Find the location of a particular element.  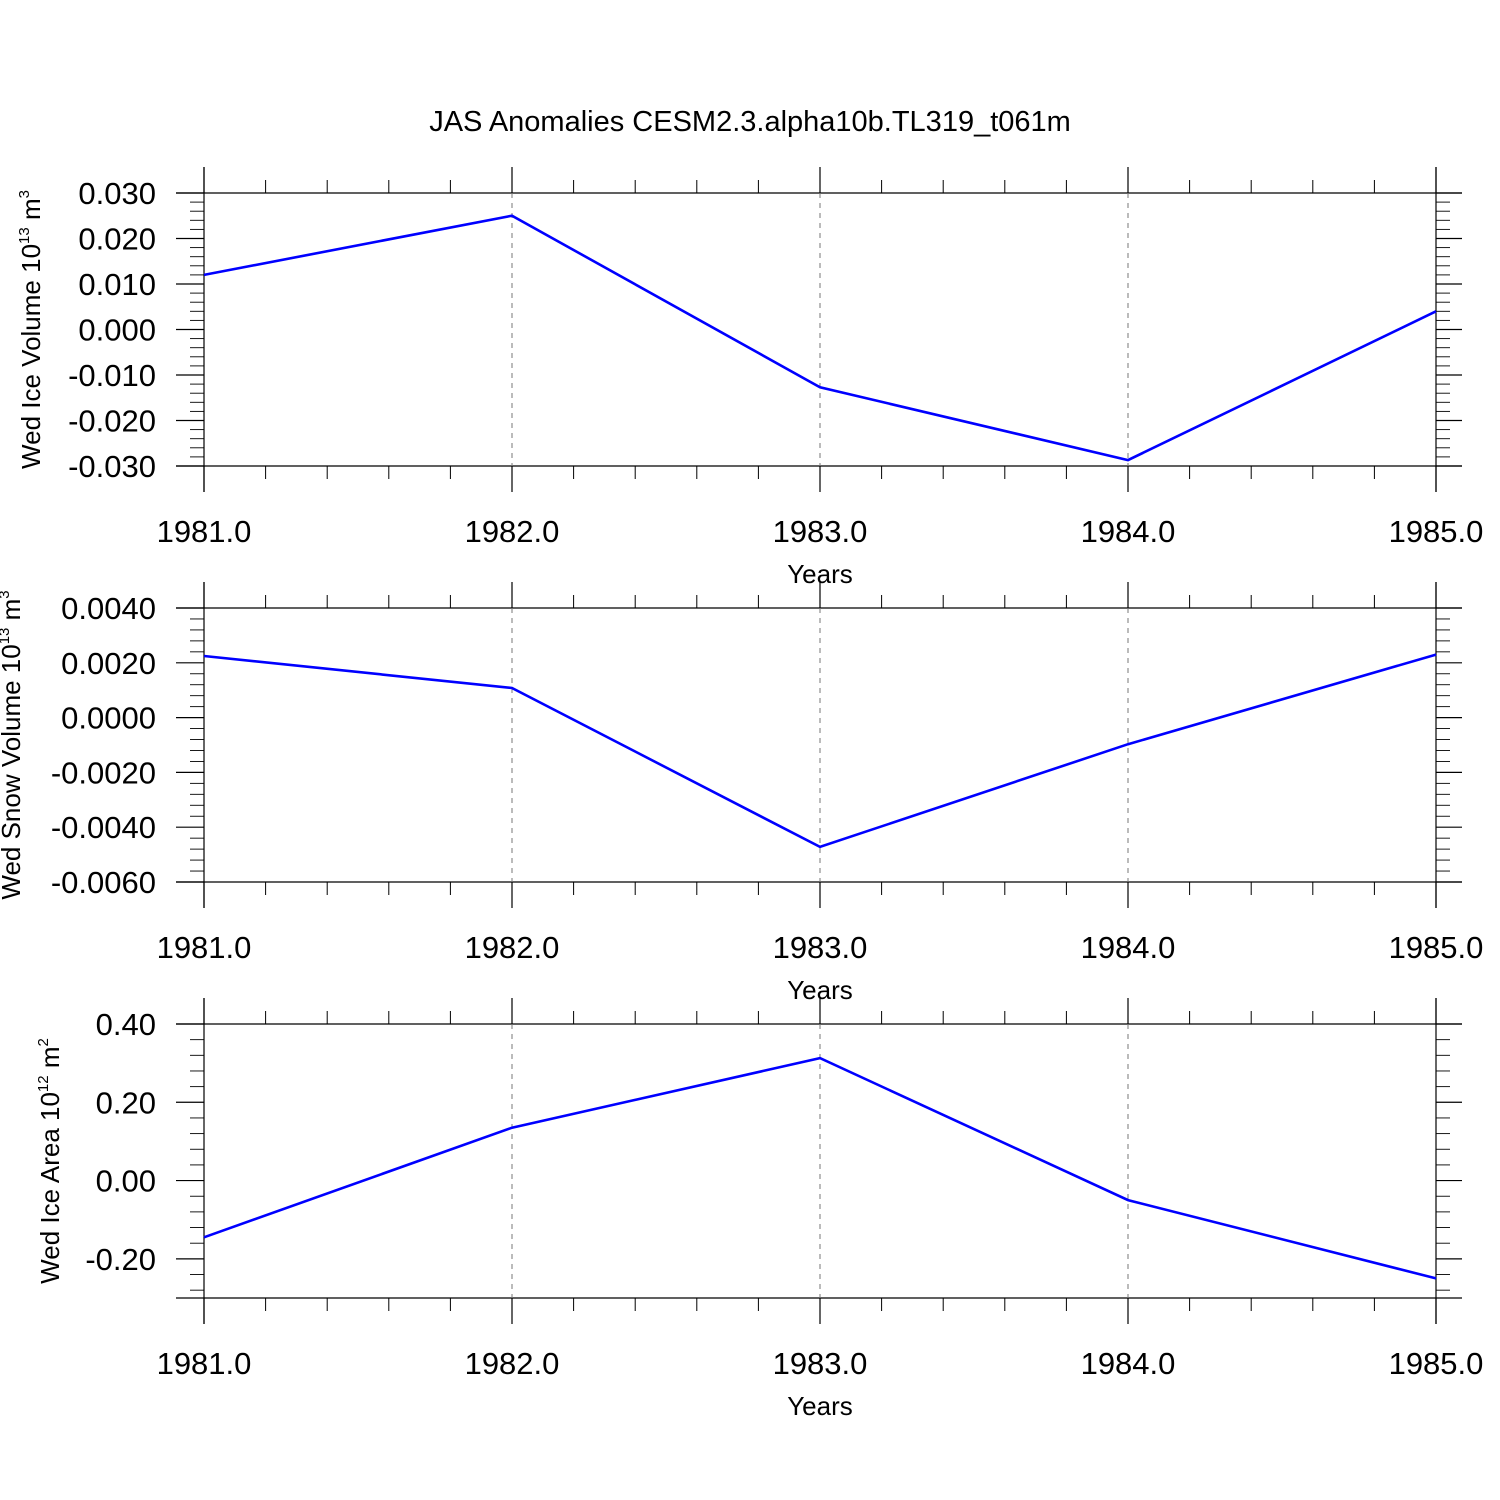

y-tick-label: 0.0000 is located at coordinates (108, 718).